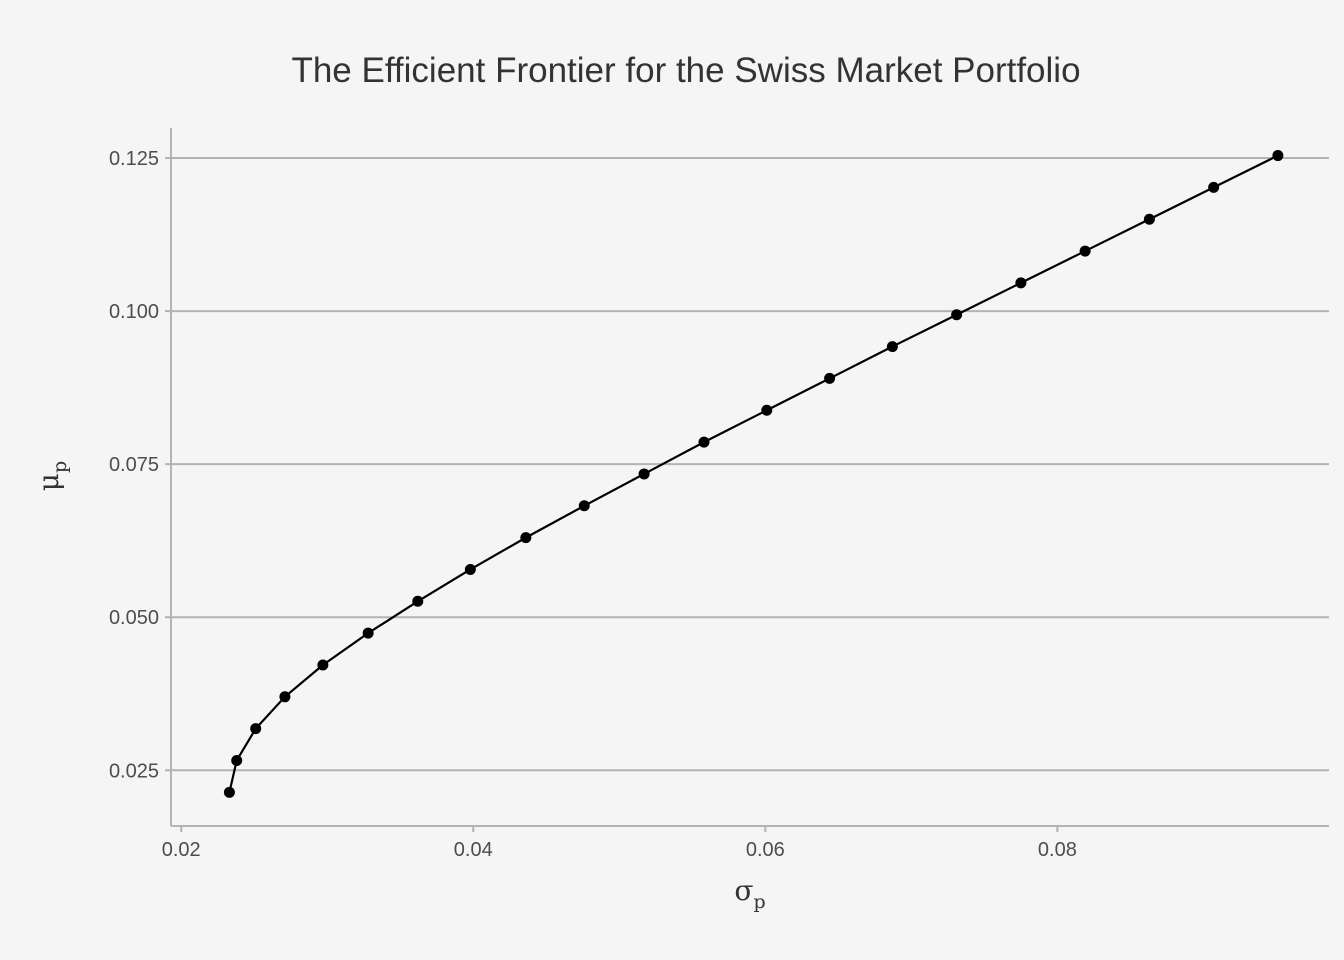 The width and height of the screenshot is (1344, 960). Describe the element at coordinates (48, 482) in the screenshot. I see `y-axis-label-base: μ` at that location.